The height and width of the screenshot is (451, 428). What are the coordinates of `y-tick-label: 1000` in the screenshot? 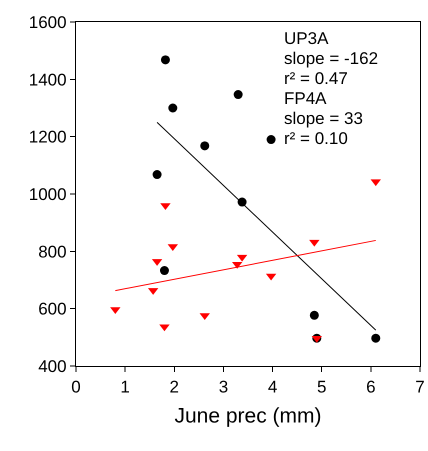 It's located at (47, 194).